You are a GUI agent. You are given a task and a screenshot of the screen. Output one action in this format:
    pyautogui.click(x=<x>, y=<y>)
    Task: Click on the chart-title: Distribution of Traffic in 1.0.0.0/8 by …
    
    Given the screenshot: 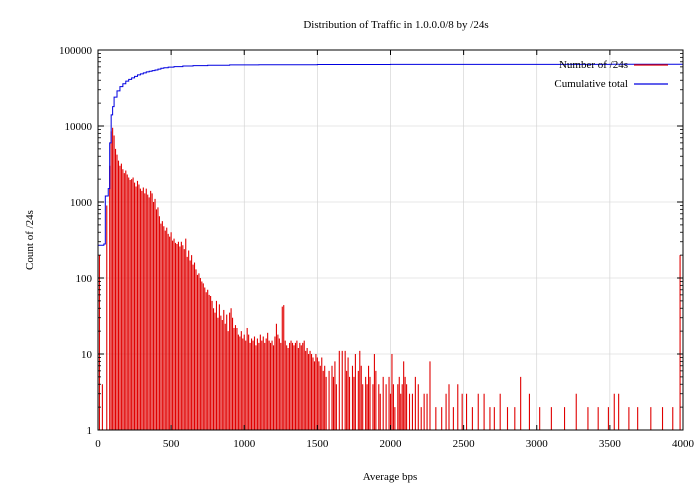 What is the action you would take?
    pyautogui.click(x=395, y=25)
    